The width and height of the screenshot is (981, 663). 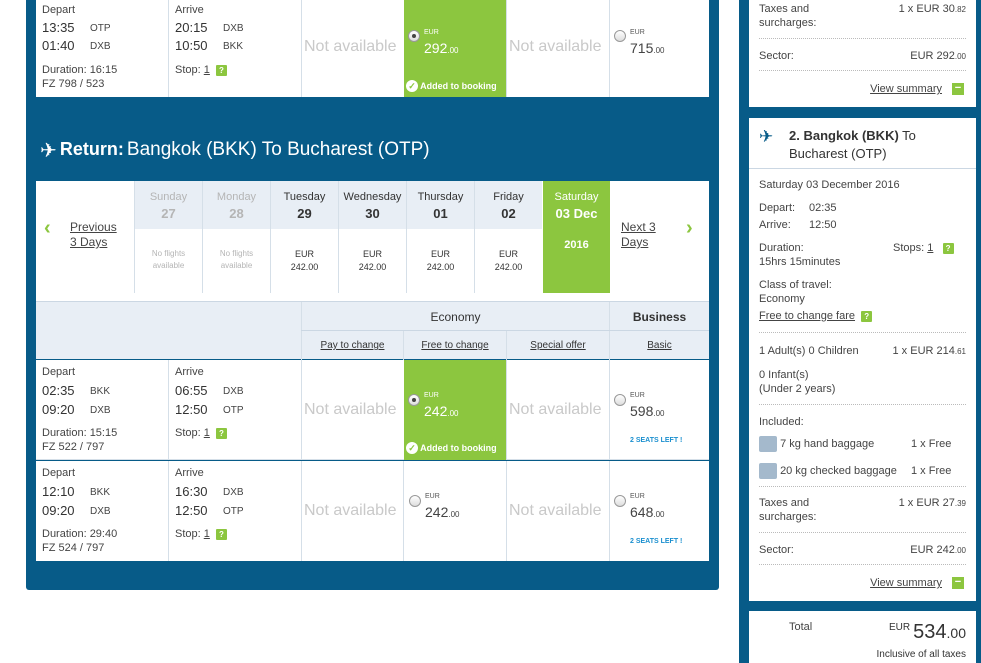 What do you see at coordinates (168, 237) in the screenshot?
I see `date-sunday: Sunday 27 No flights available` at bounding box center [168, 237].